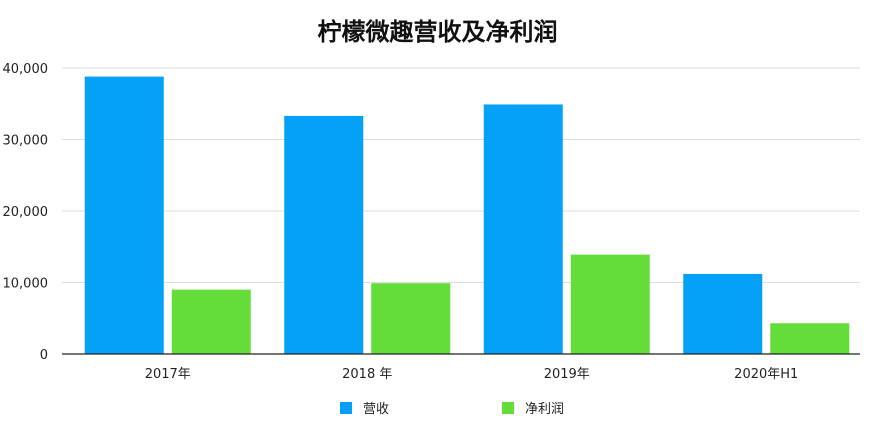 This screenshot has height=426, width=875. Describe the element at coordinates (367, 374) in the screenshot. I see `x-tick-label: 2018 年` at that location.